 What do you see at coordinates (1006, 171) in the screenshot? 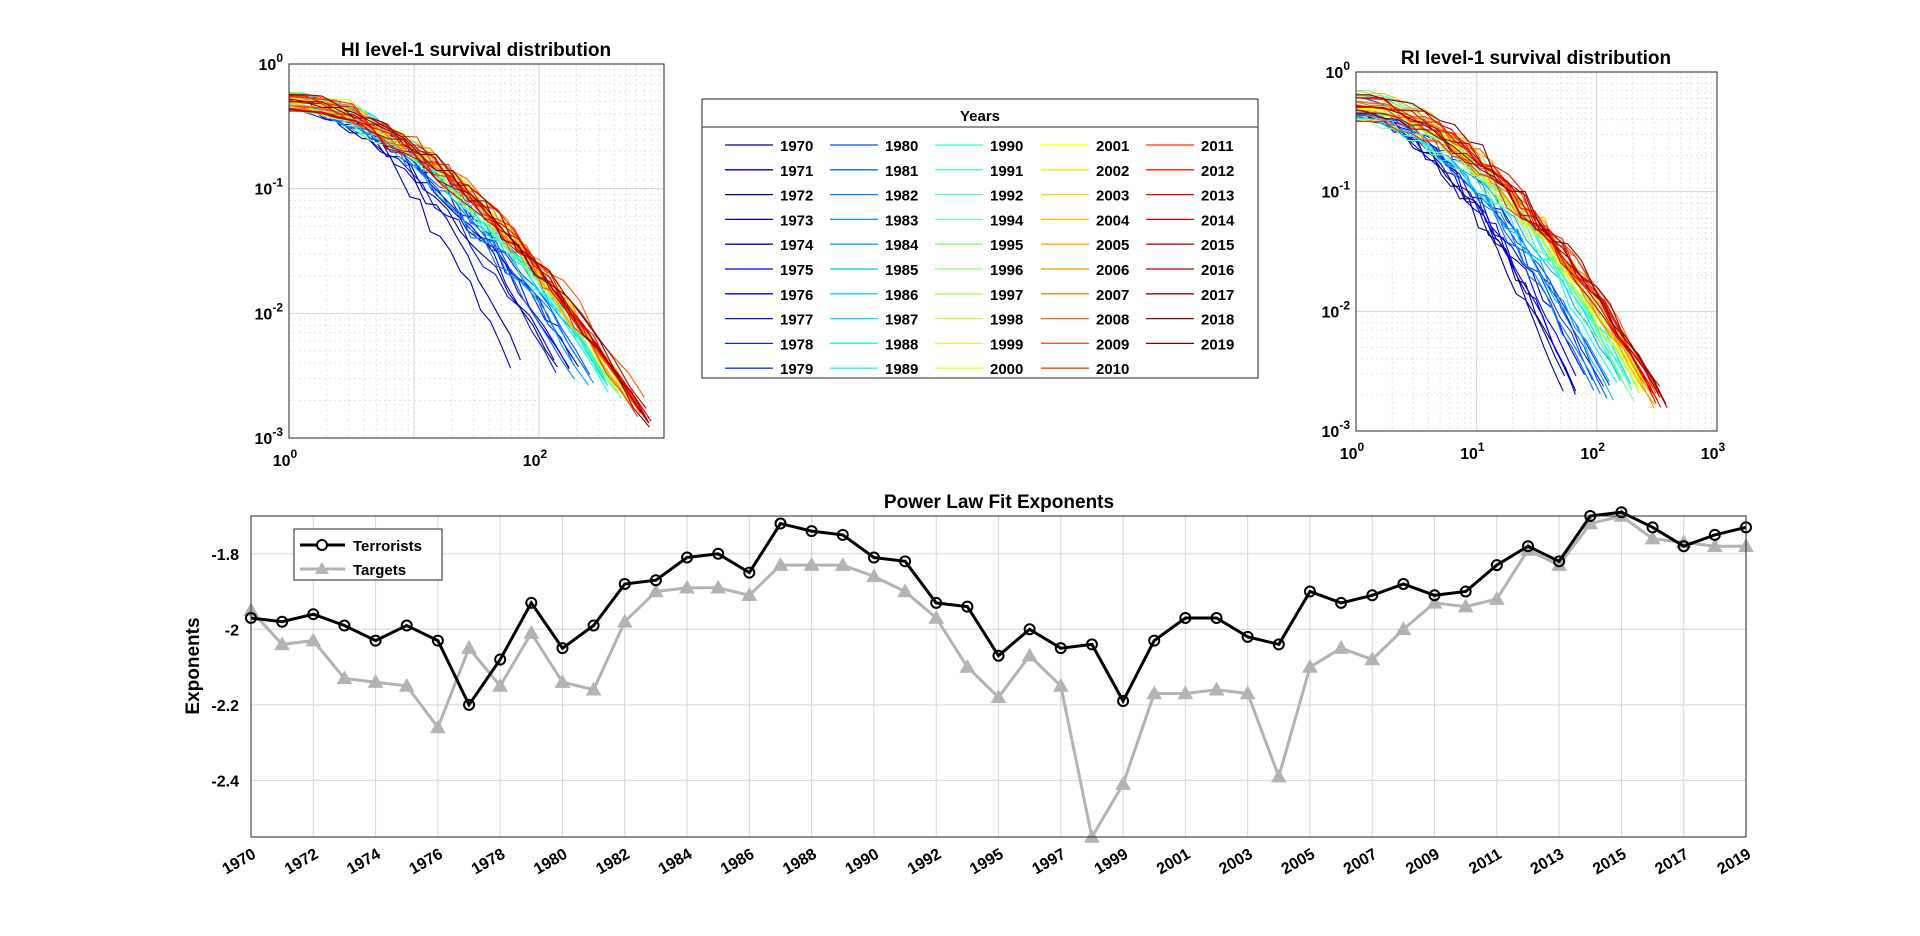
I see `legend-year-label: 1991` at bounding box center [1006, 171].